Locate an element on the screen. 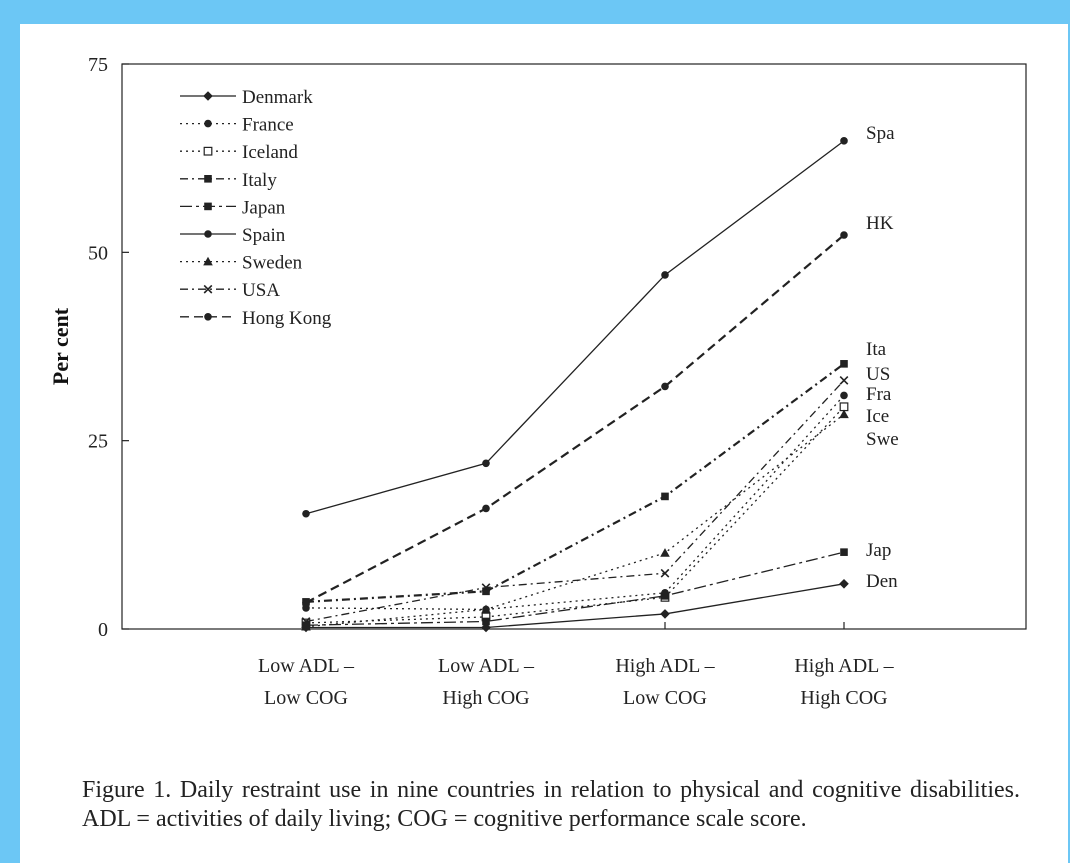 This screenshot has width=1070, height=863. series-sweden: Swe is located at coordinates (600, 520).